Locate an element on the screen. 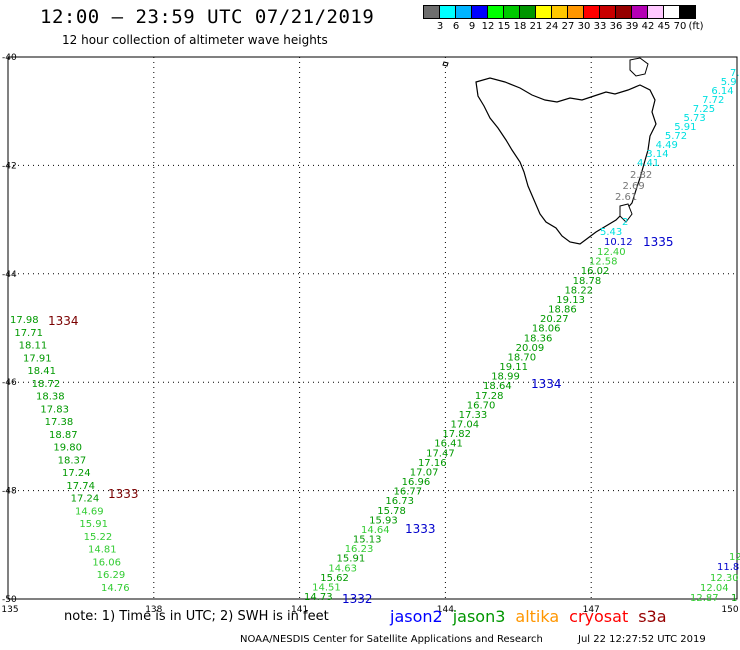  wave-height-label: 19.13 is located at coordinates (570, 300).